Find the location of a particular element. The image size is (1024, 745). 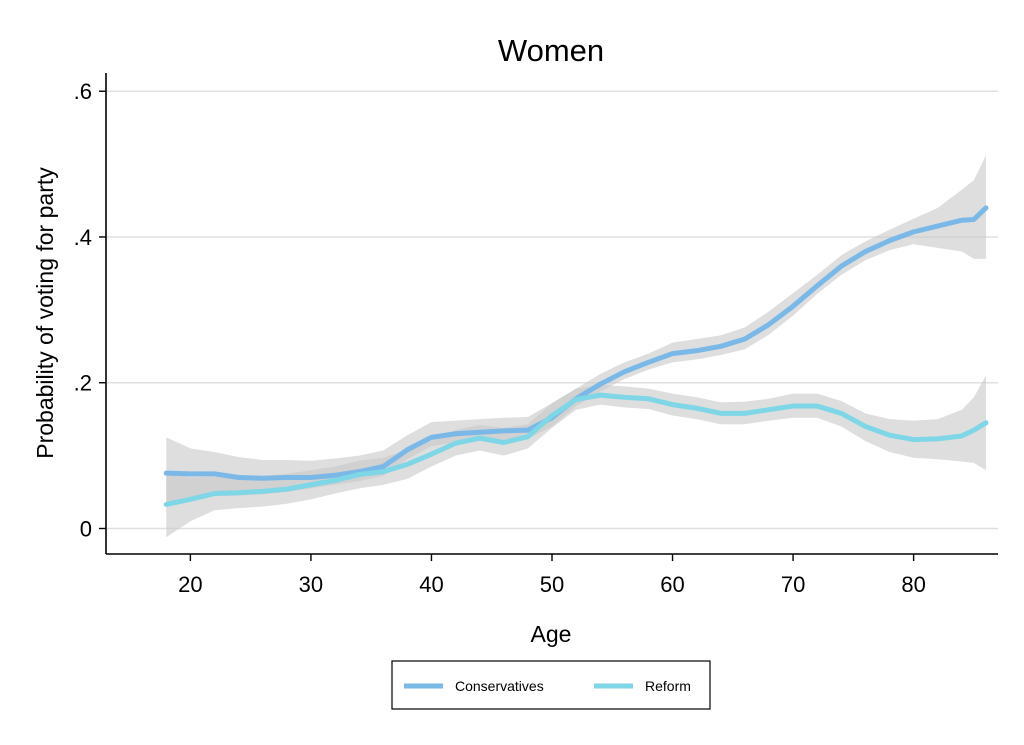

x-axis-title: Age is located at coordinates (551, 634).